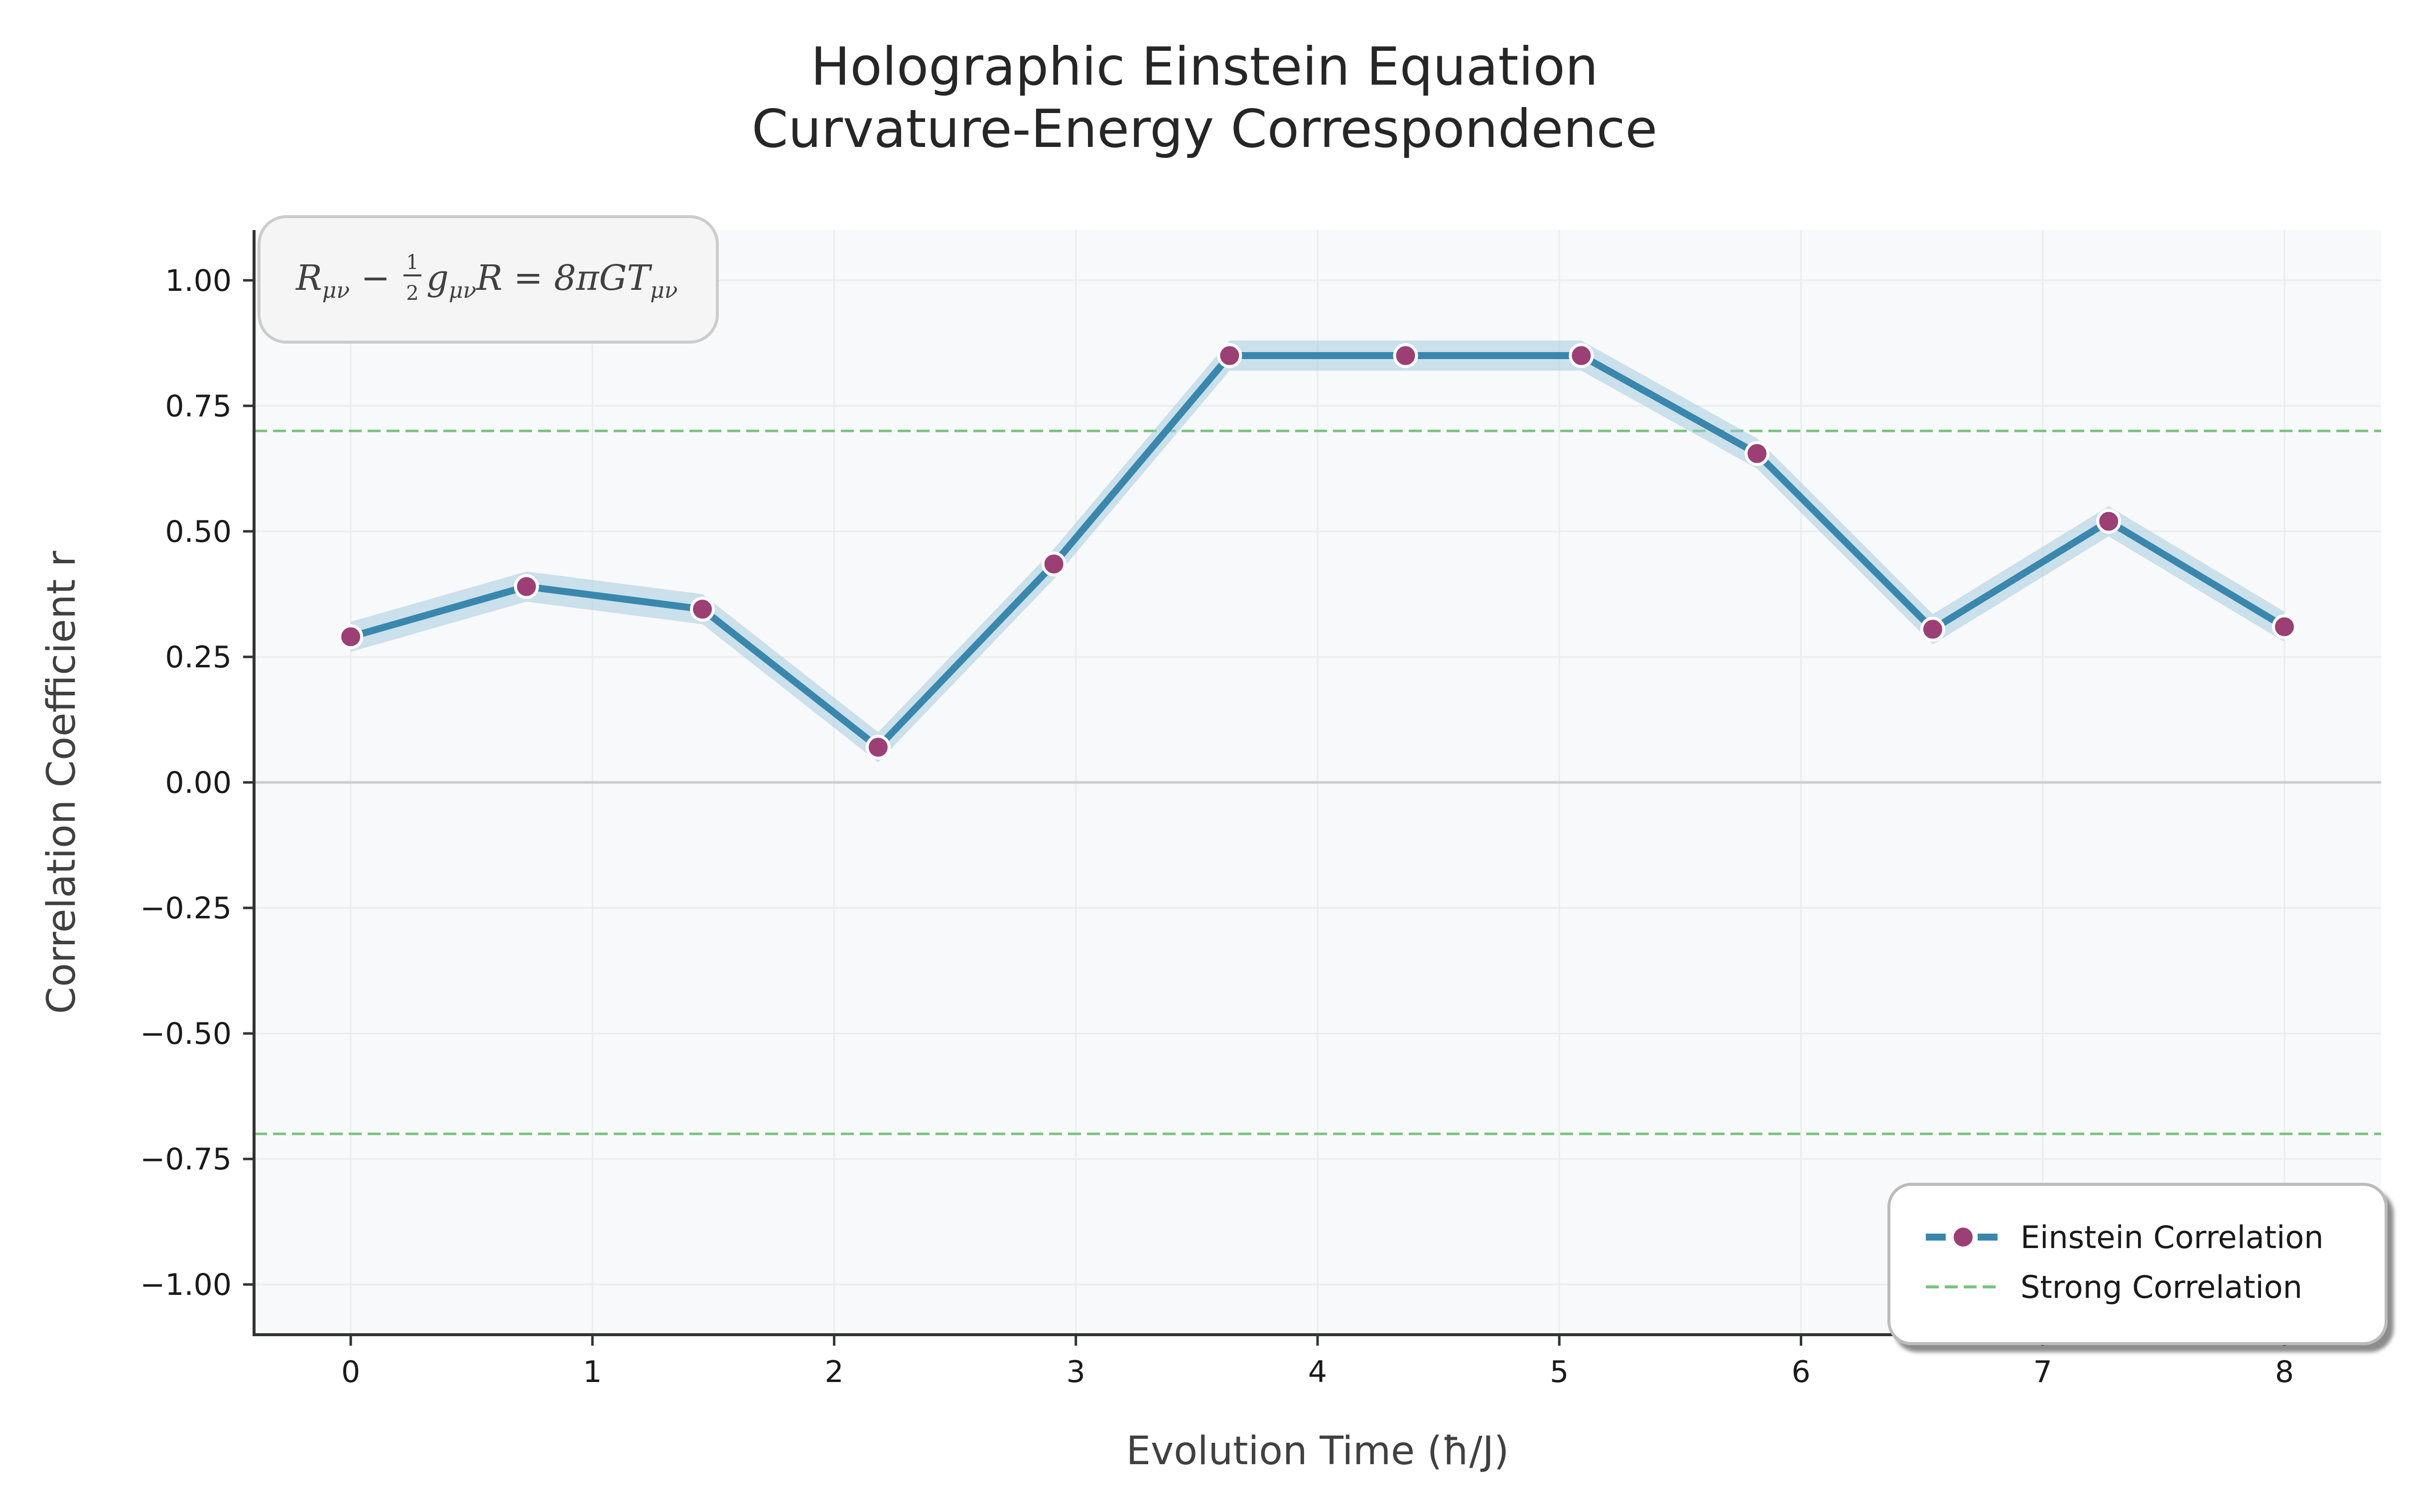  Describe the element at coordinates (2161, 1287) in the screenshot. I see `legend-label-strong: Strong Correlation` at that location.